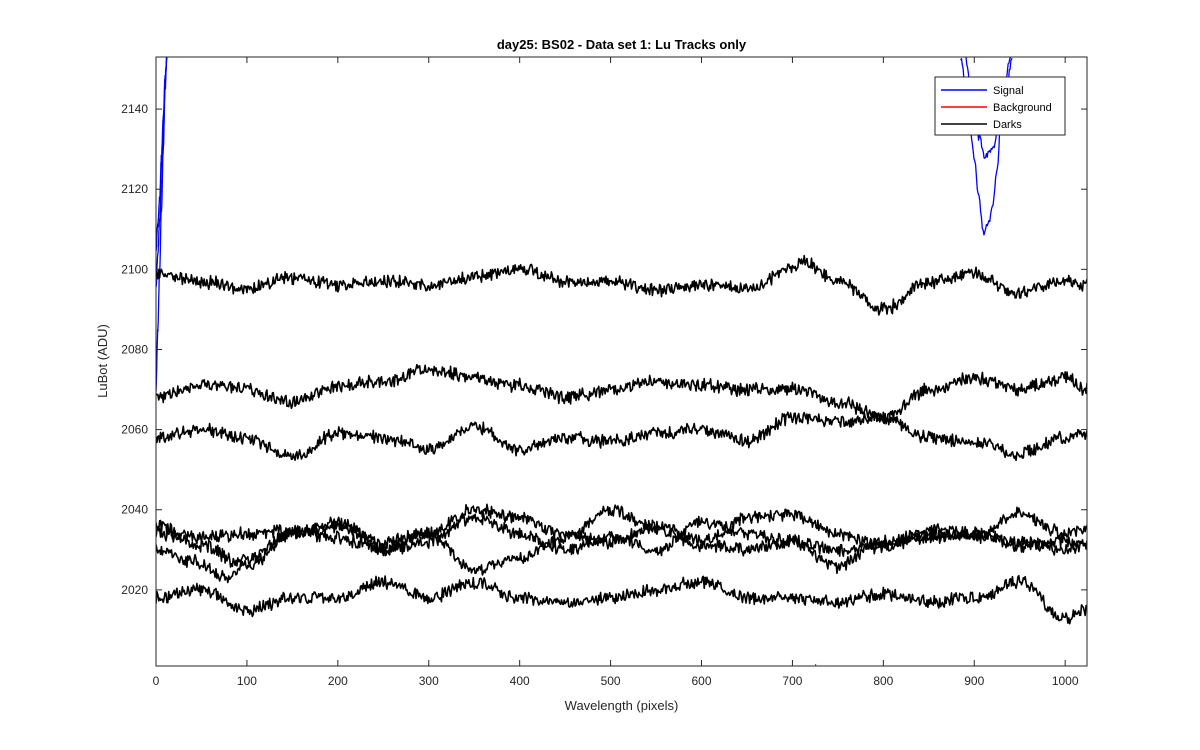 This screenshot has height=750, width=1200. I want to click on legend-box, so click(1000, 106).